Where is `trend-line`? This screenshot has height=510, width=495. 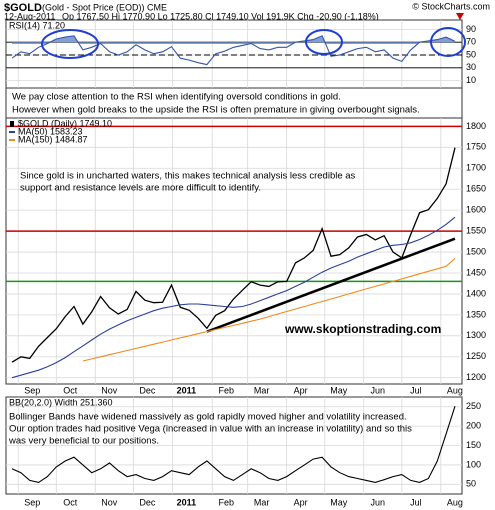 trend-line is located at coordinates (331, 285).